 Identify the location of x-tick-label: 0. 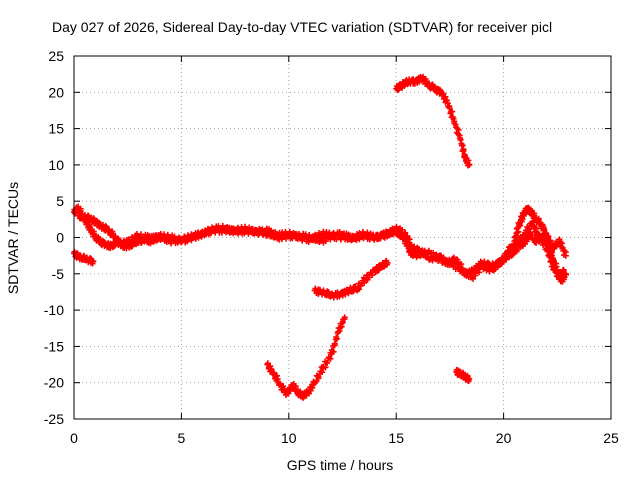
(74, 438).